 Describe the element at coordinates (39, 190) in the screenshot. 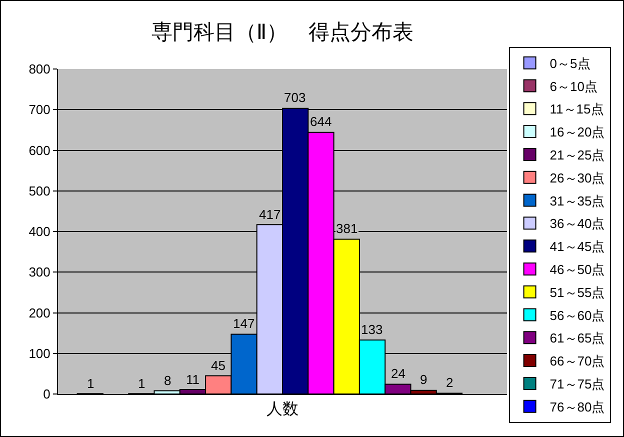

I see `y-tick-label: 500` at that location.